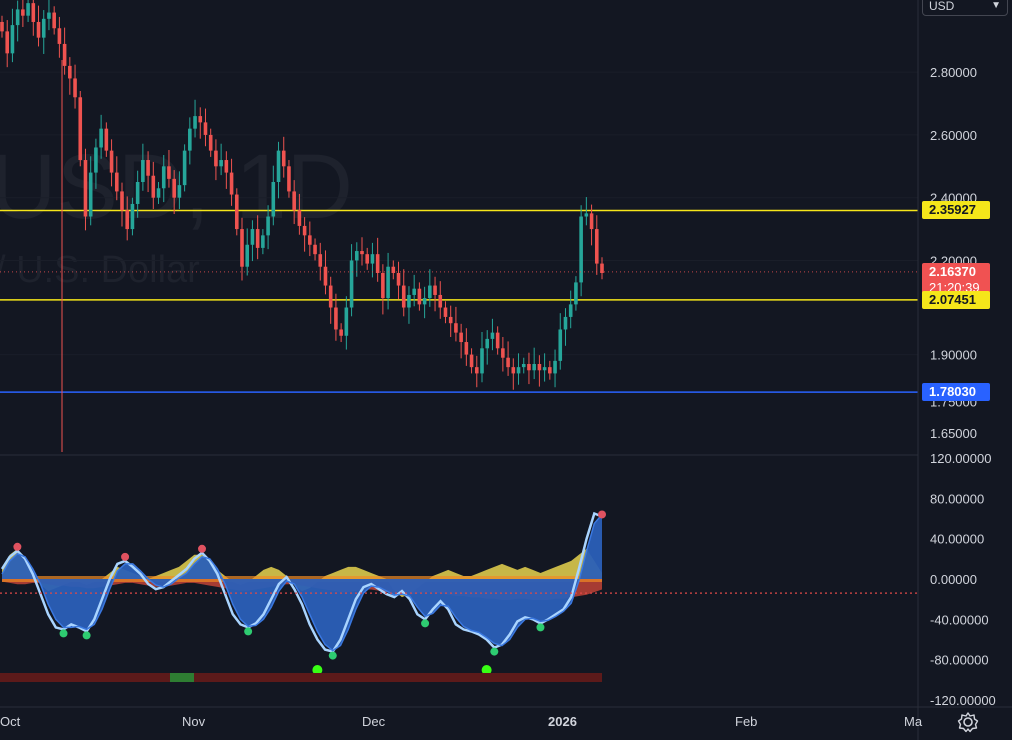 Image resolution: width=1012 pixels, height=740 pixels. I want to click on time-tick-label: Nov, so click(194, 721).